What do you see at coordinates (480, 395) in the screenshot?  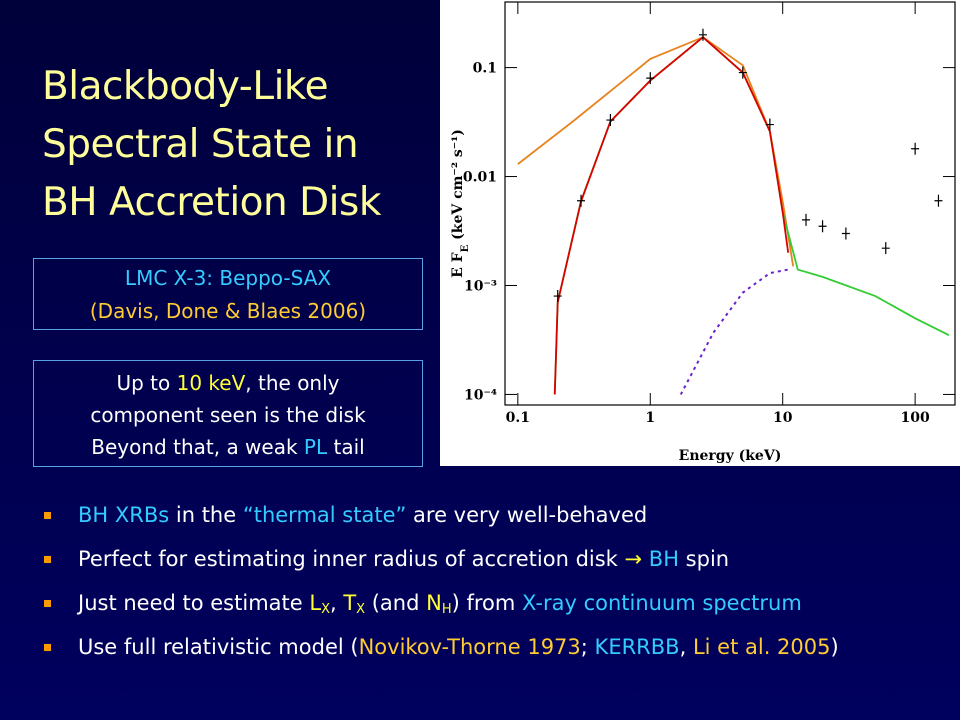 I see `y-tick-label: 10⁻⁴` at bounding box center [480, 395].